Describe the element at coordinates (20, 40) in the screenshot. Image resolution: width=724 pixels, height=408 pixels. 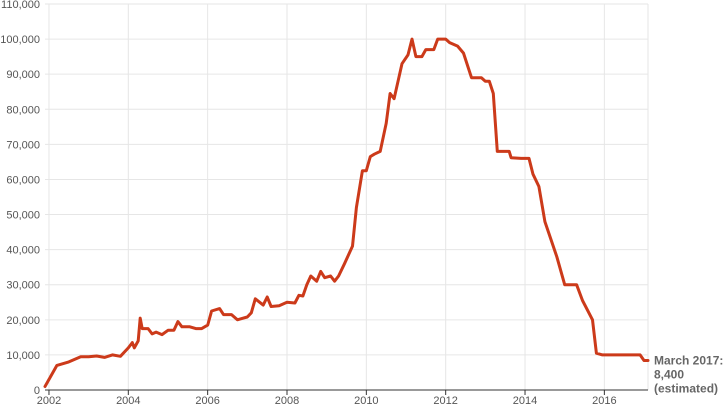
I see `y-tick-label: 100,000` at that location.